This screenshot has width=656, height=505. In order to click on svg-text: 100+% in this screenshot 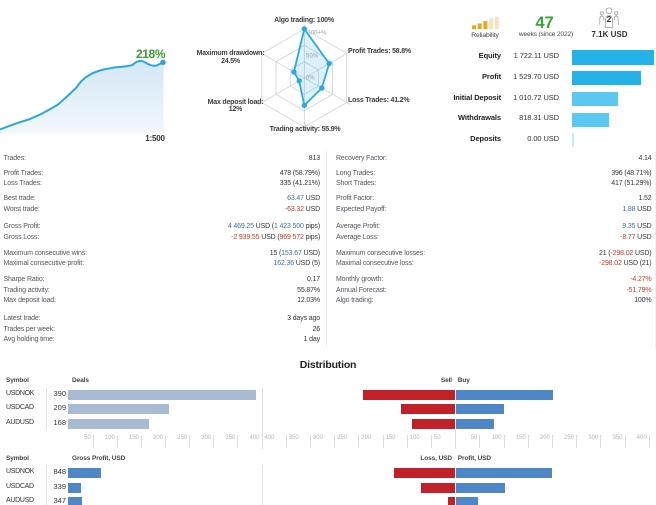, I will do `click(318, 34)`.